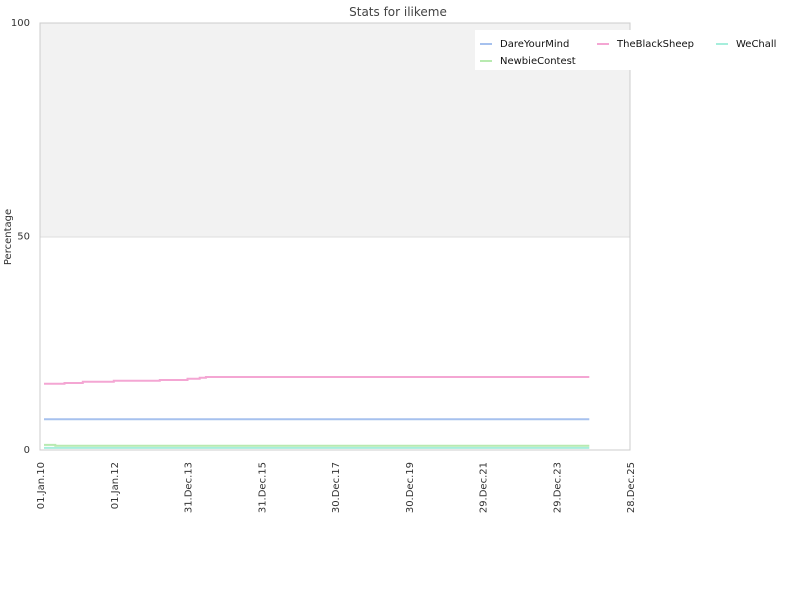  What do you see at coordinates (23, 237) in the screenshot?
I see `y-tick-label: 50` at bounding box center [23, 237].